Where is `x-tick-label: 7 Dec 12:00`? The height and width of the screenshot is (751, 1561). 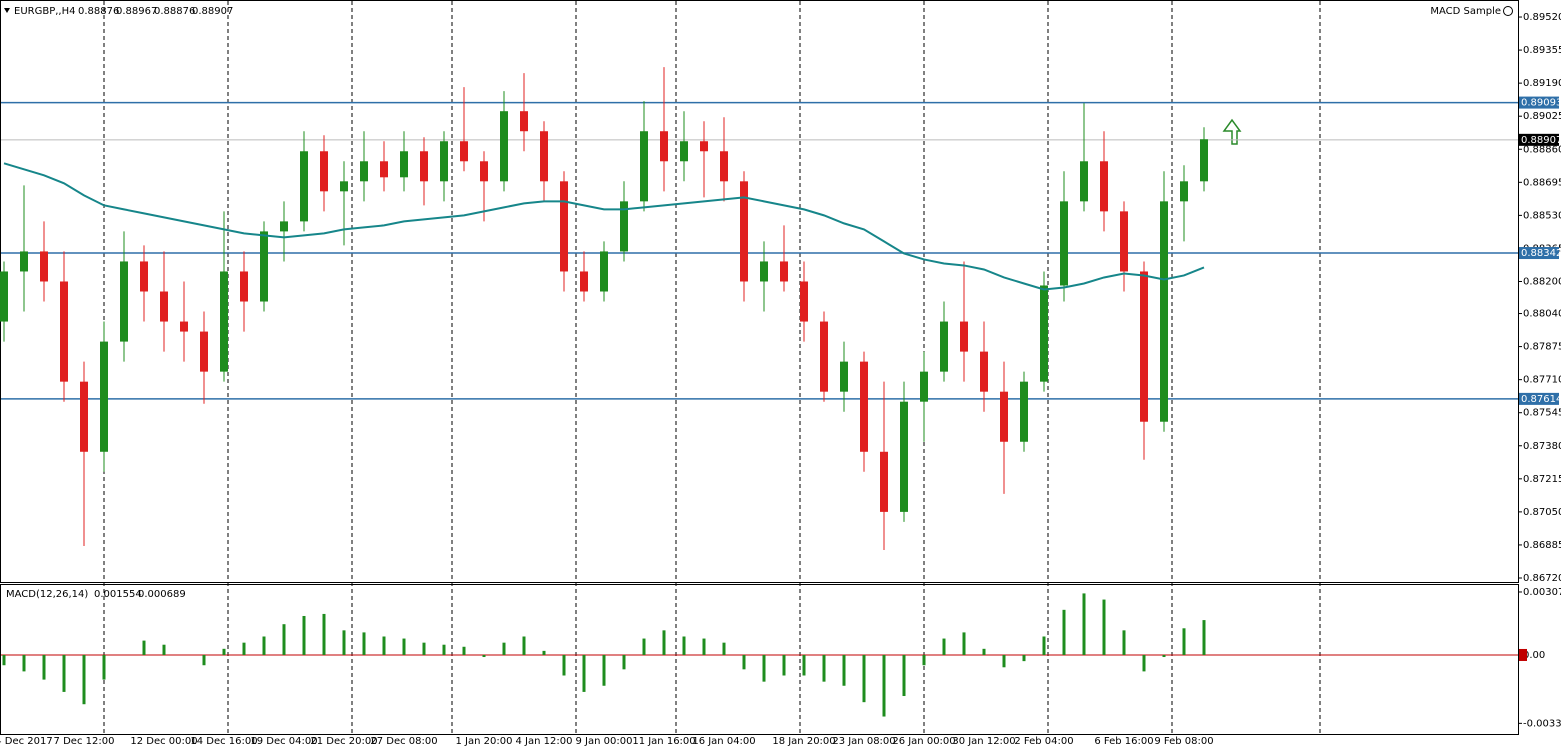
x-tick-label: 7 Dec 12:00 is located at coordinates (84, 741).